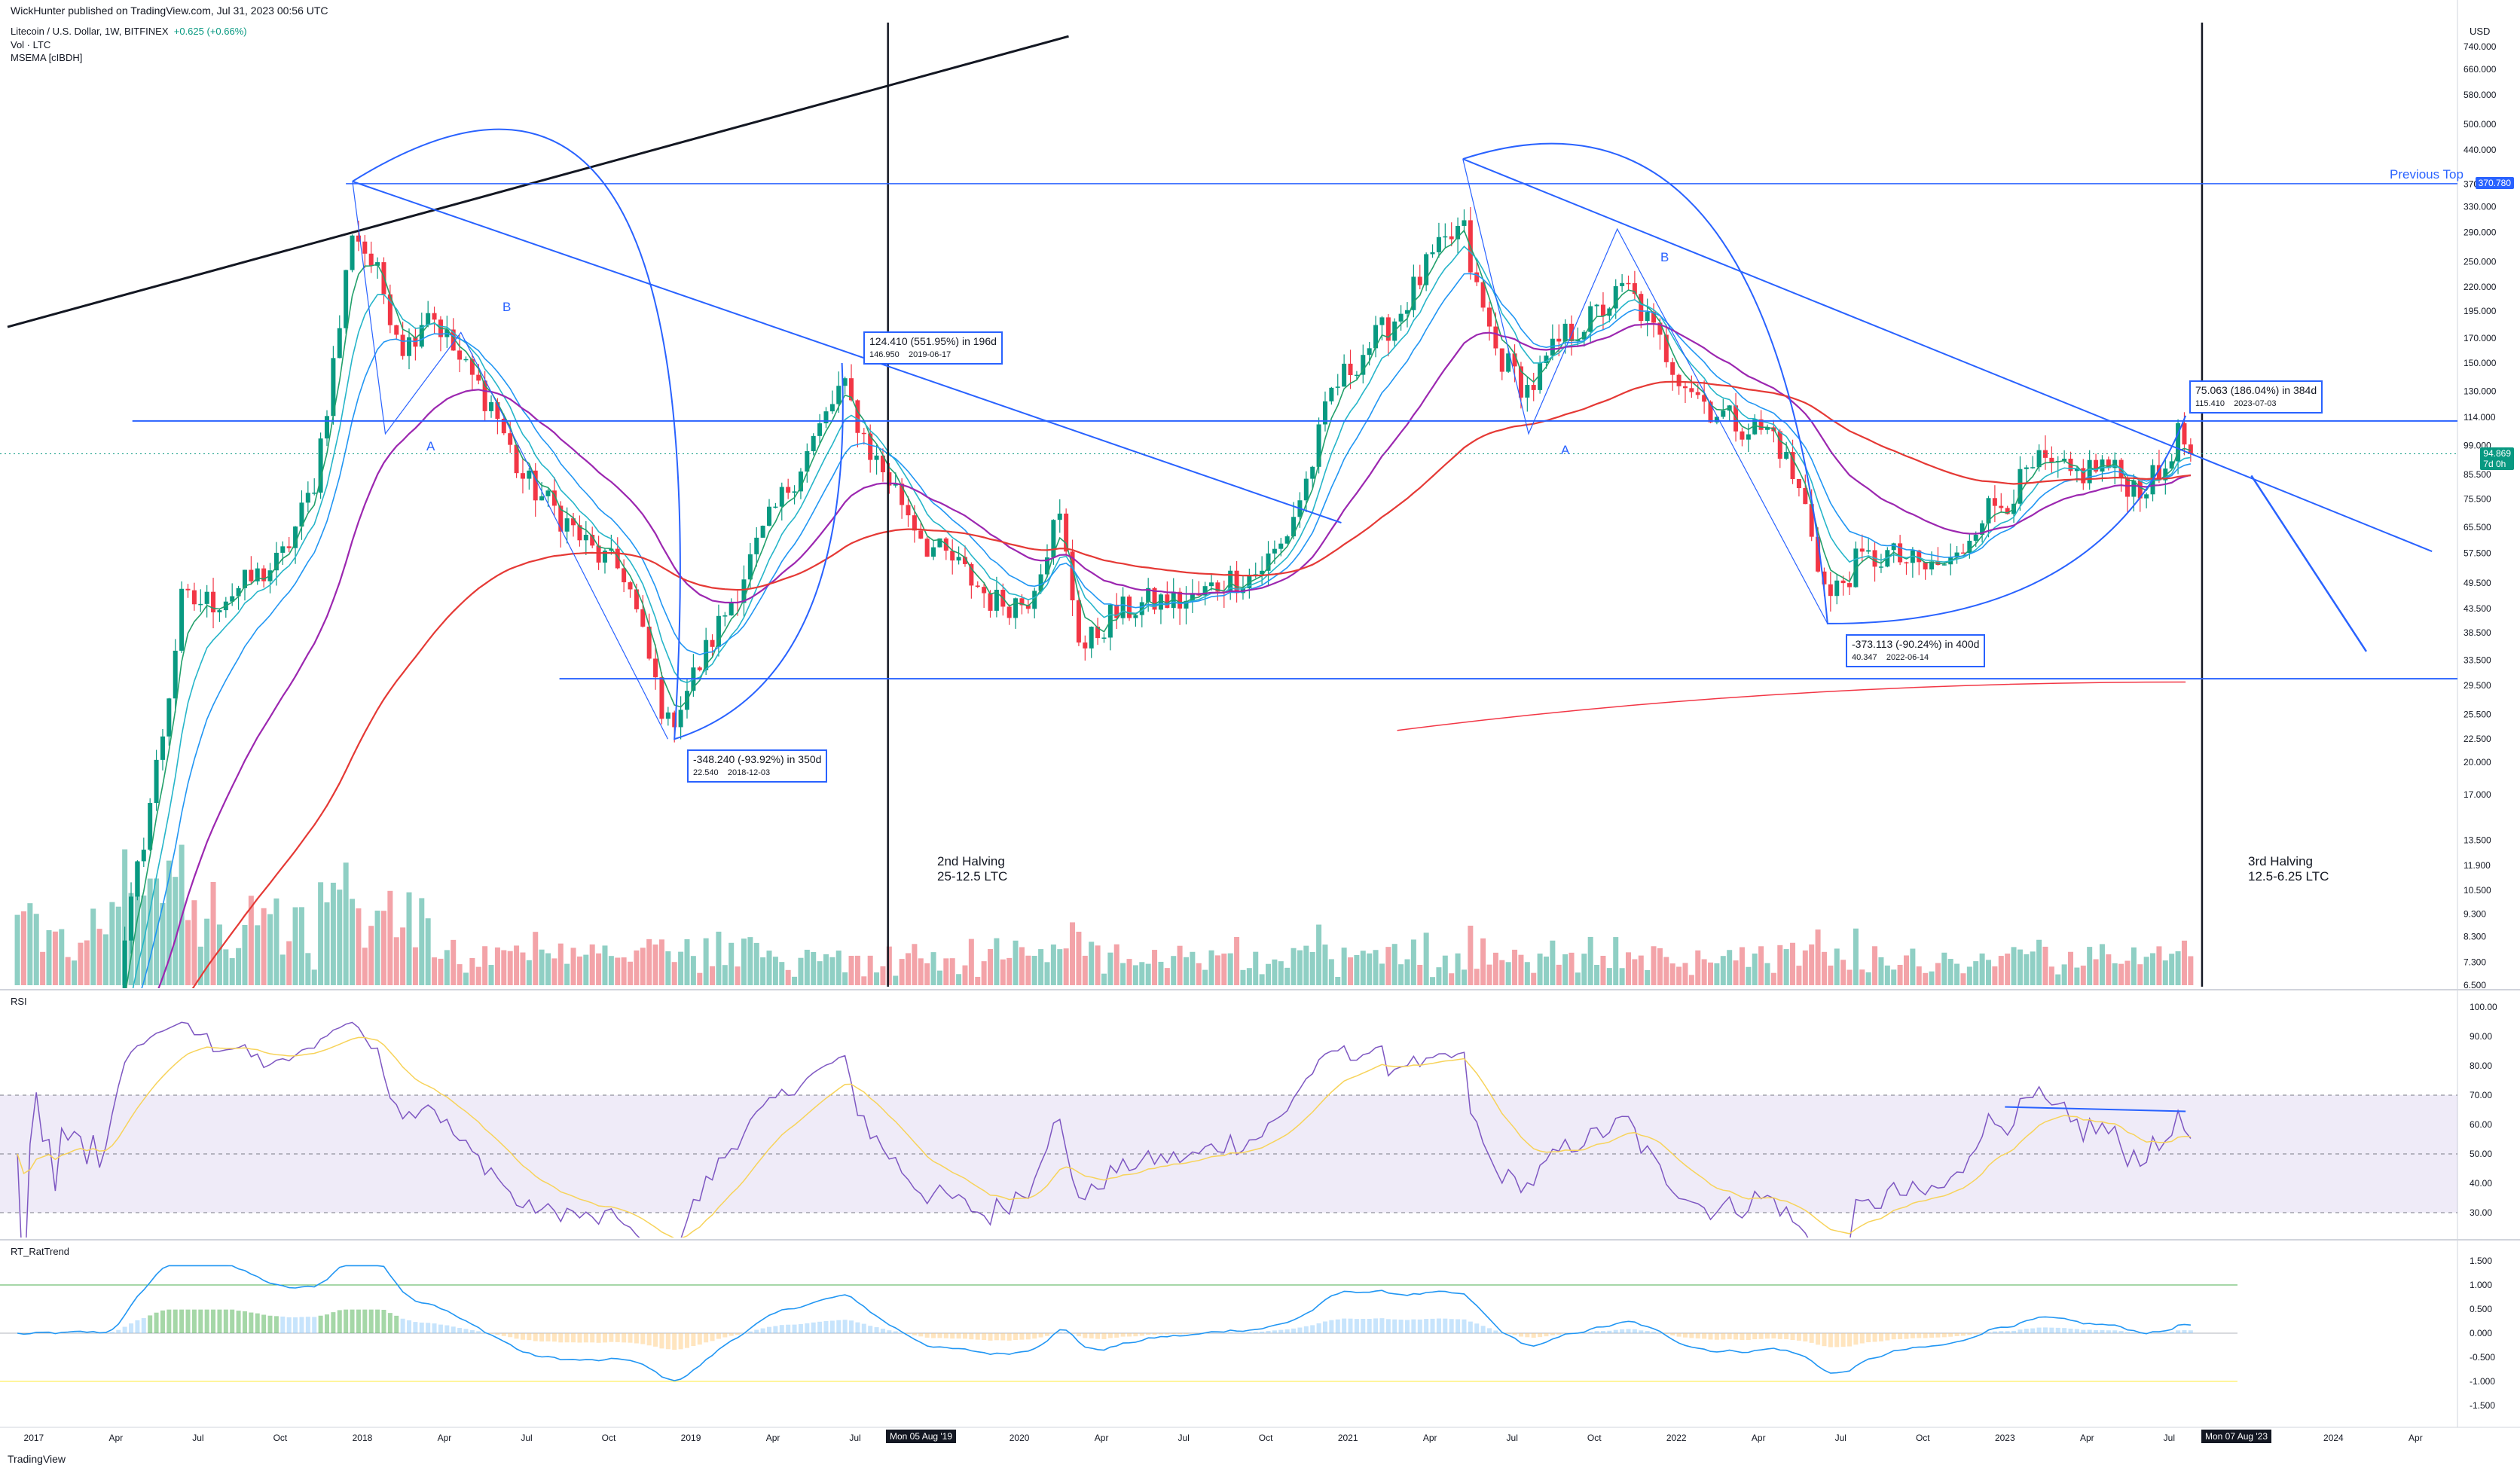 This screenshot has height=1468, width=2520. I want to click on time-tick-label: Apr, so click(1430, 1438).